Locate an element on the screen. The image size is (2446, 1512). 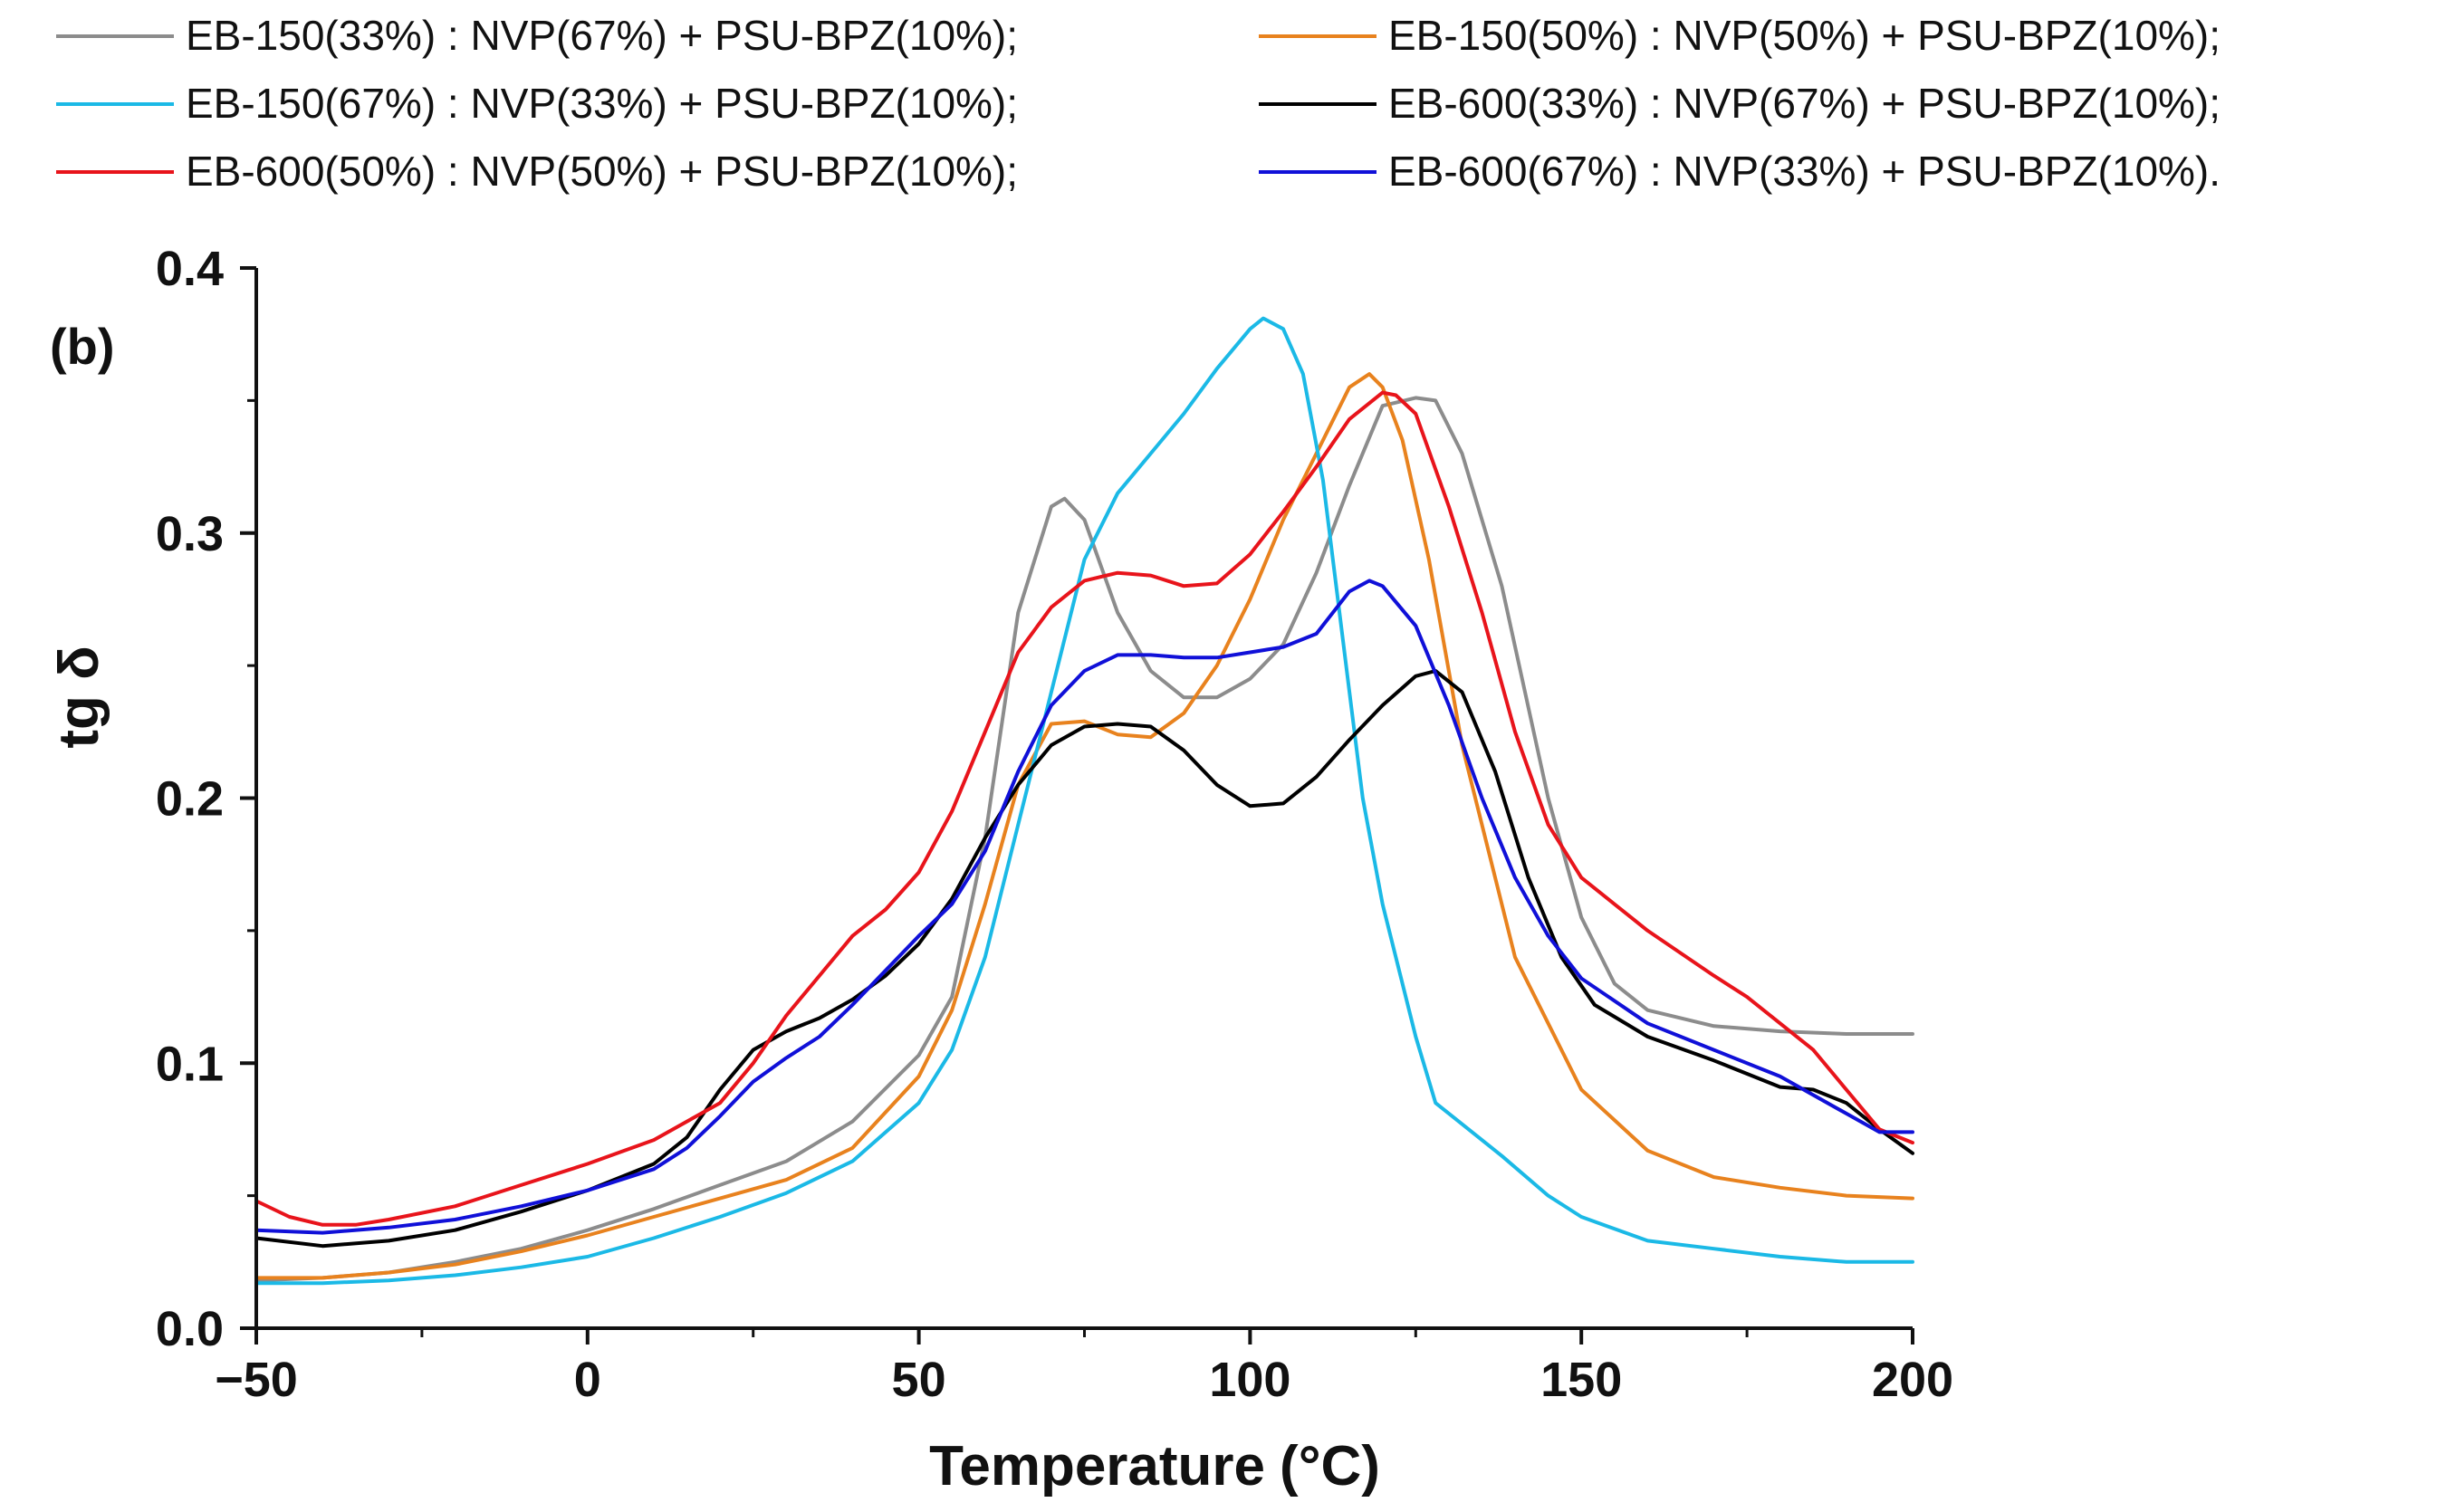
x-axis-title-unit: (°C) is located at coordinates (1330, 1466).